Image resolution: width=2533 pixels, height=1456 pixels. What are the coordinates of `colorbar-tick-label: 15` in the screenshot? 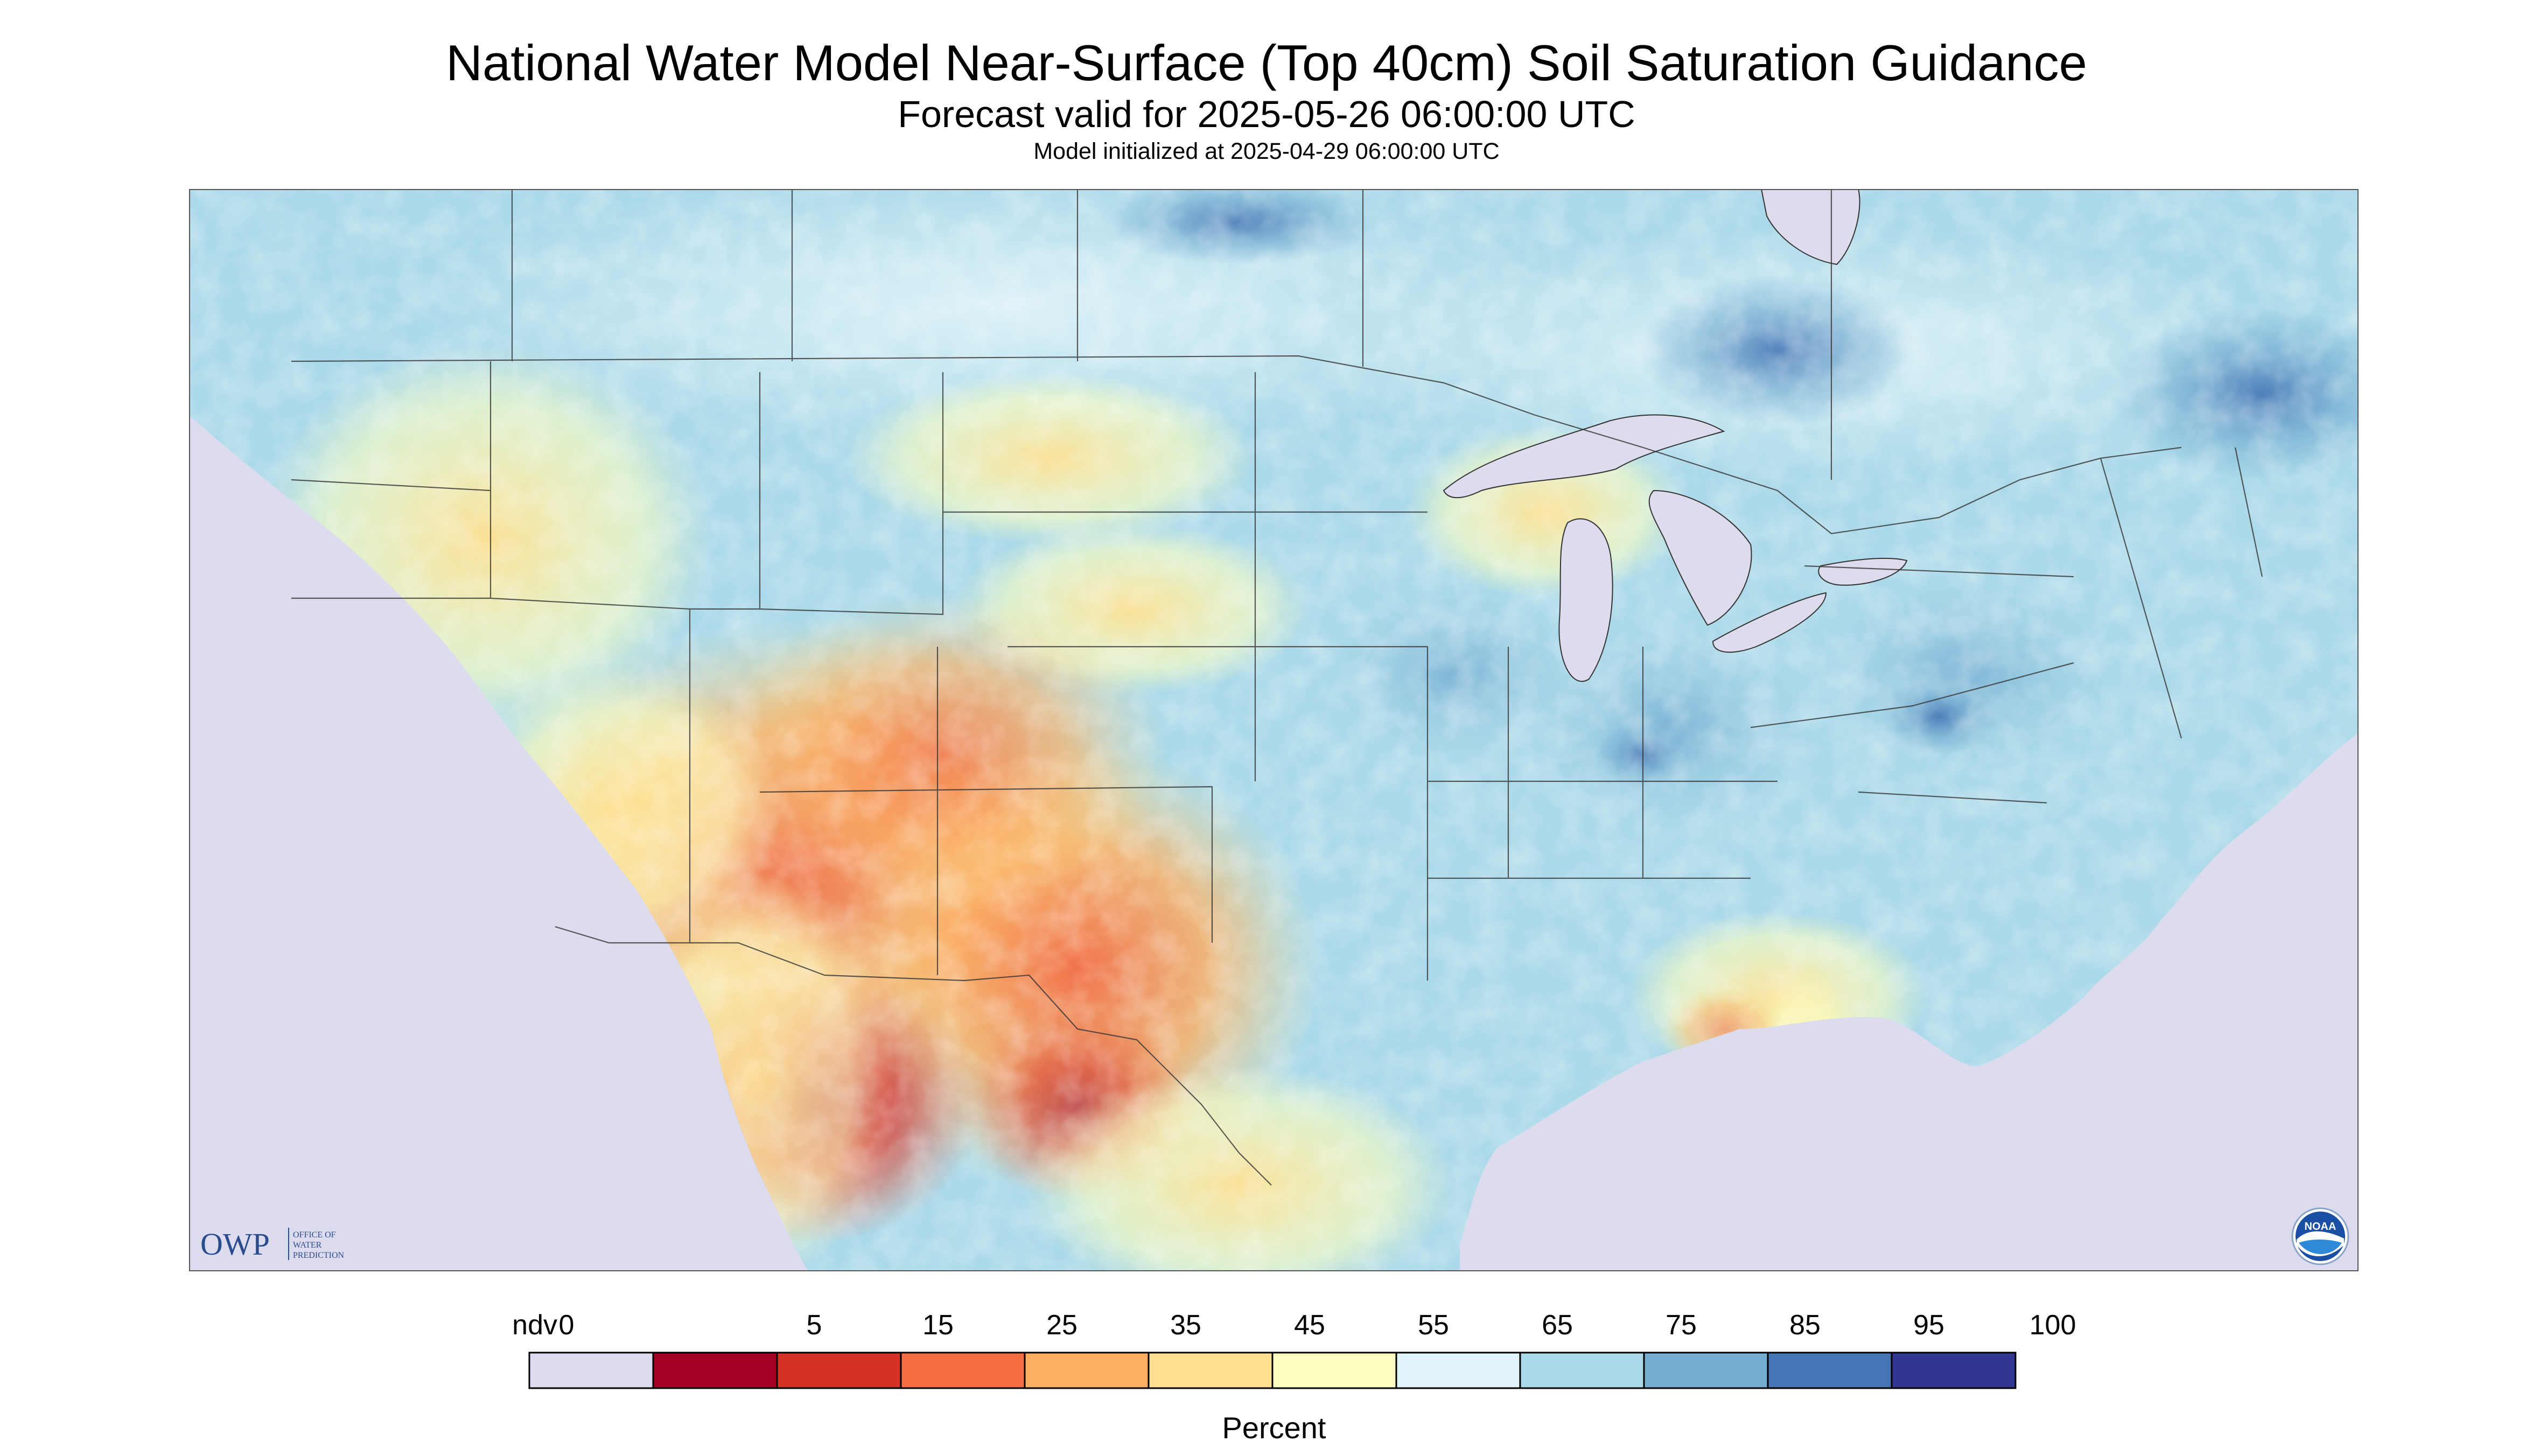 It's located at (938, 1325).